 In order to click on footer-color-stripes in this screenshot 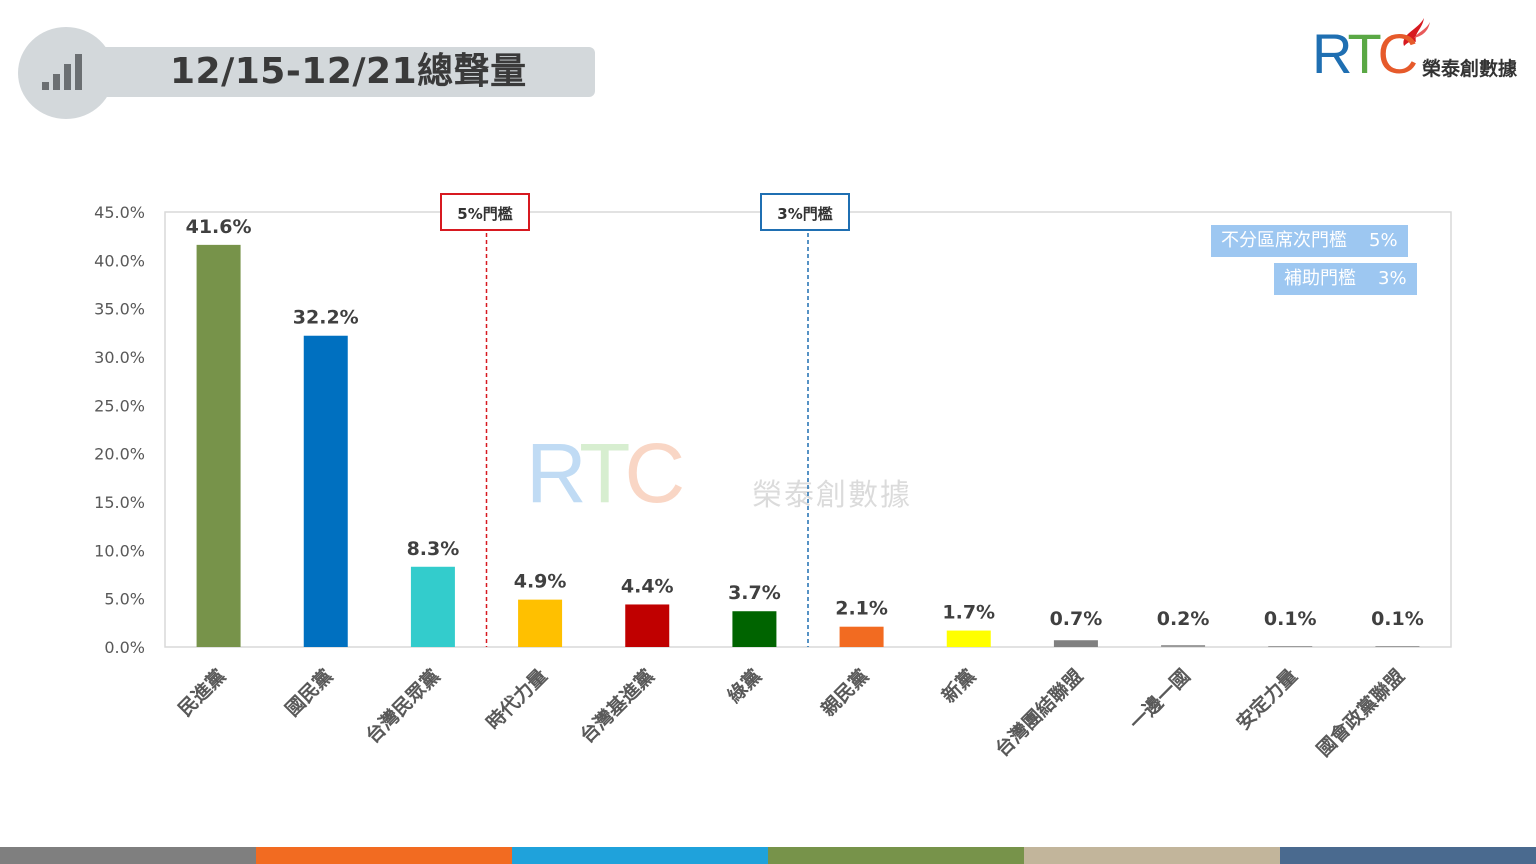, I will do `click(768, 855)`.